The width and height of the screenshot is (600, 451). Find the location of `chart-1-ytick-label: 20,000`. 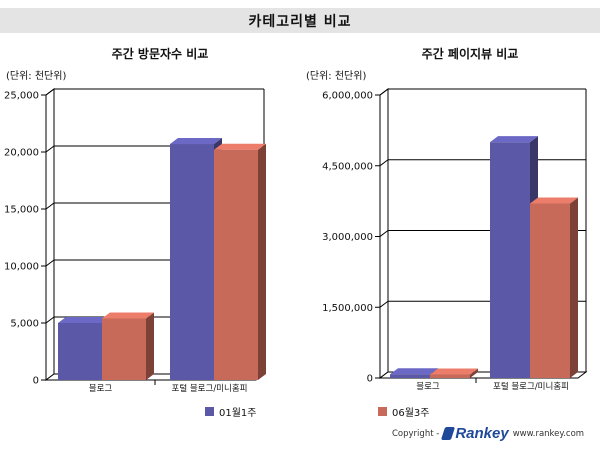

chart-1-ytick-label: 20,000 is located at coordinates (21, 153).